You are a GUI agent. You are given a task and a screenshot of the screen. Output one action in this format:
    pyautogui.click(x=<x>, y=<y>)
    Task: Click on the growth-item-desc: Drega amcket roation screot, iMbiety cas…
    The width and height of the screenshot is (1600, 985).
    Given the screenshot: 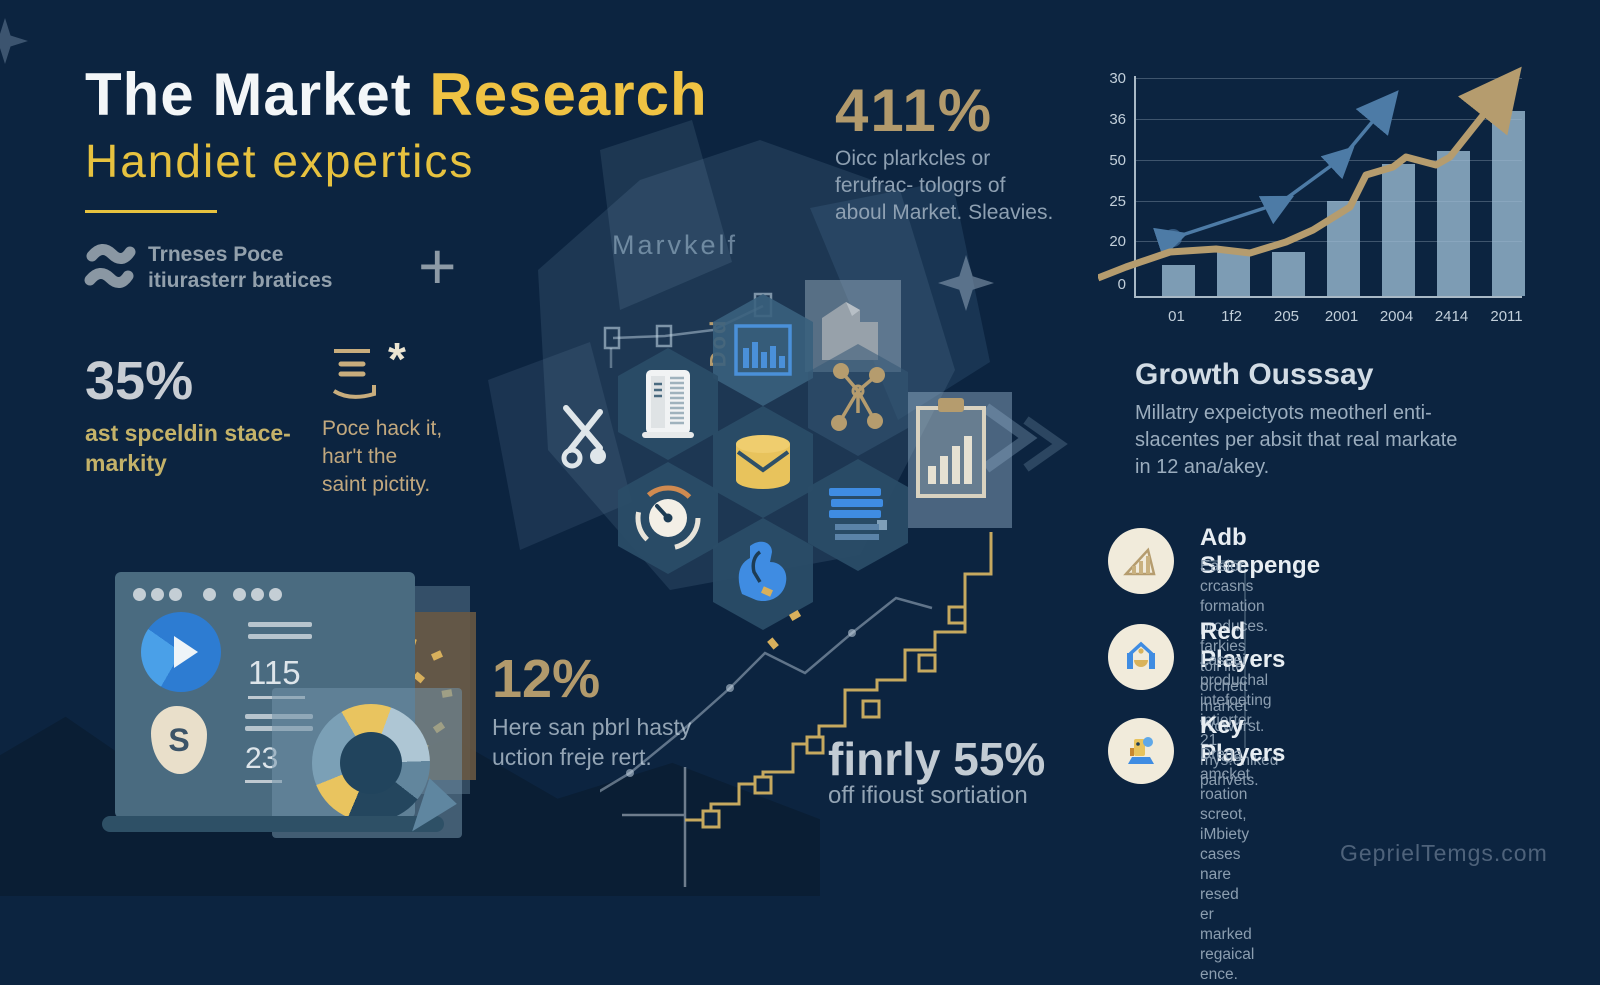 What is the action you would take?
    pyautogui.click(x=1227, y=864)
    